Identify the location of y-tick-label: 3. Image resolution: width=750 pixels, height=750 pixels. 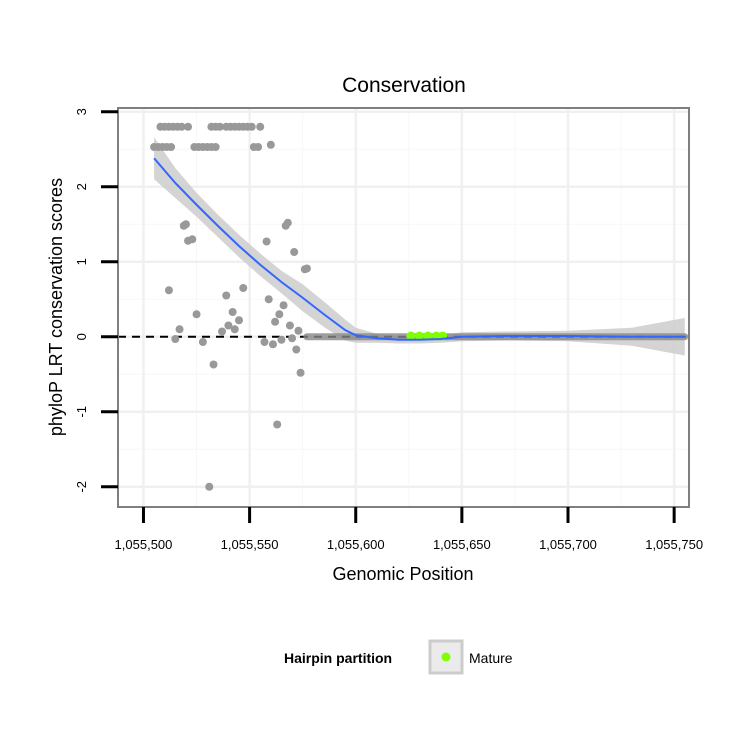
(81, 111).